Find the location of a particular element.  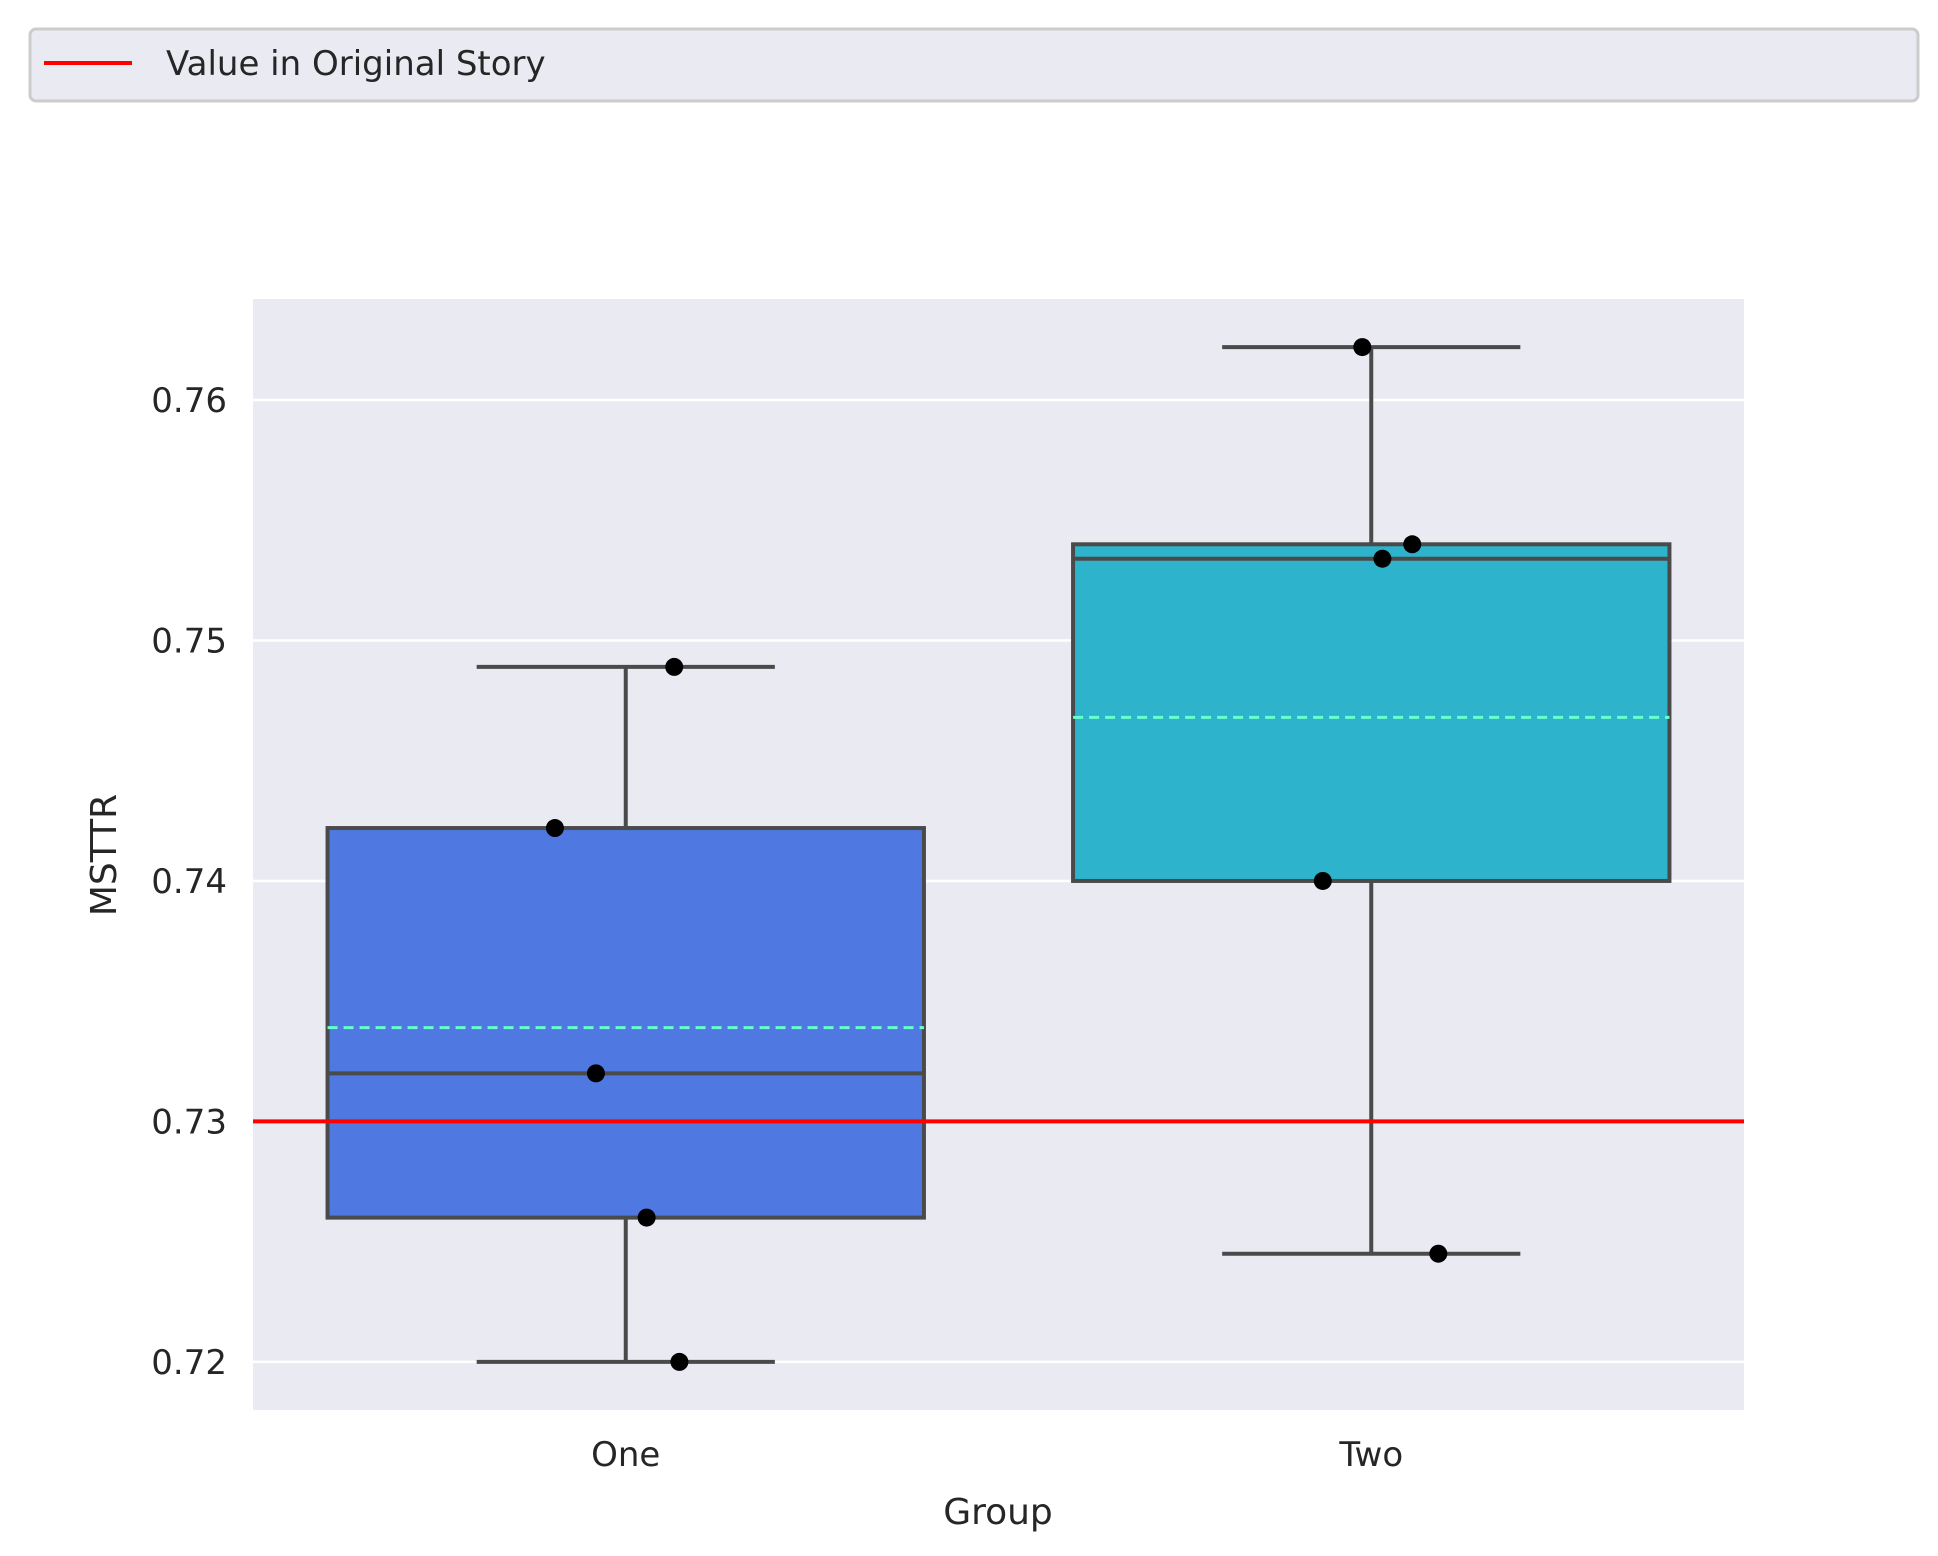

y-tick-label: 0.73 is located at coordinates (189, 1122).